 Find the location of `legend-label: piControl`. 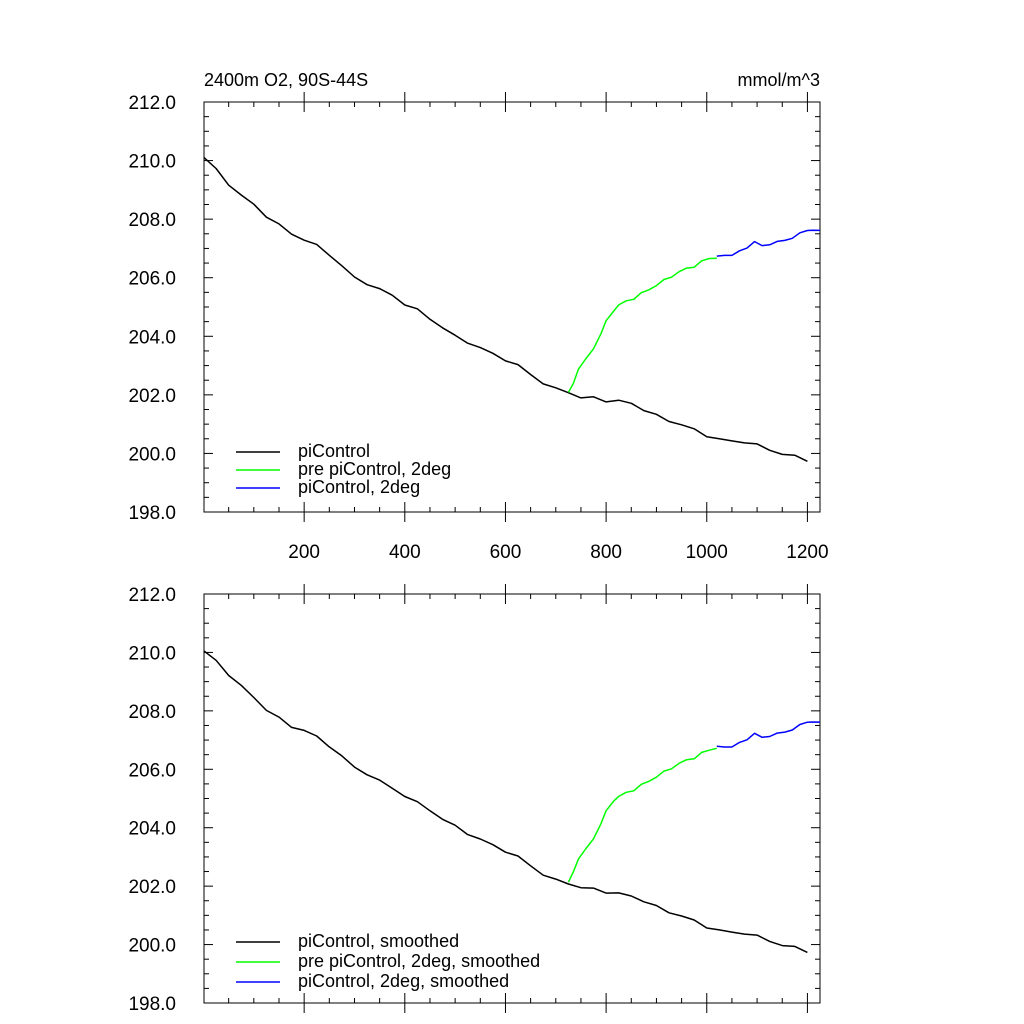

legend-label: piControl is located at coordinates (334, 451).